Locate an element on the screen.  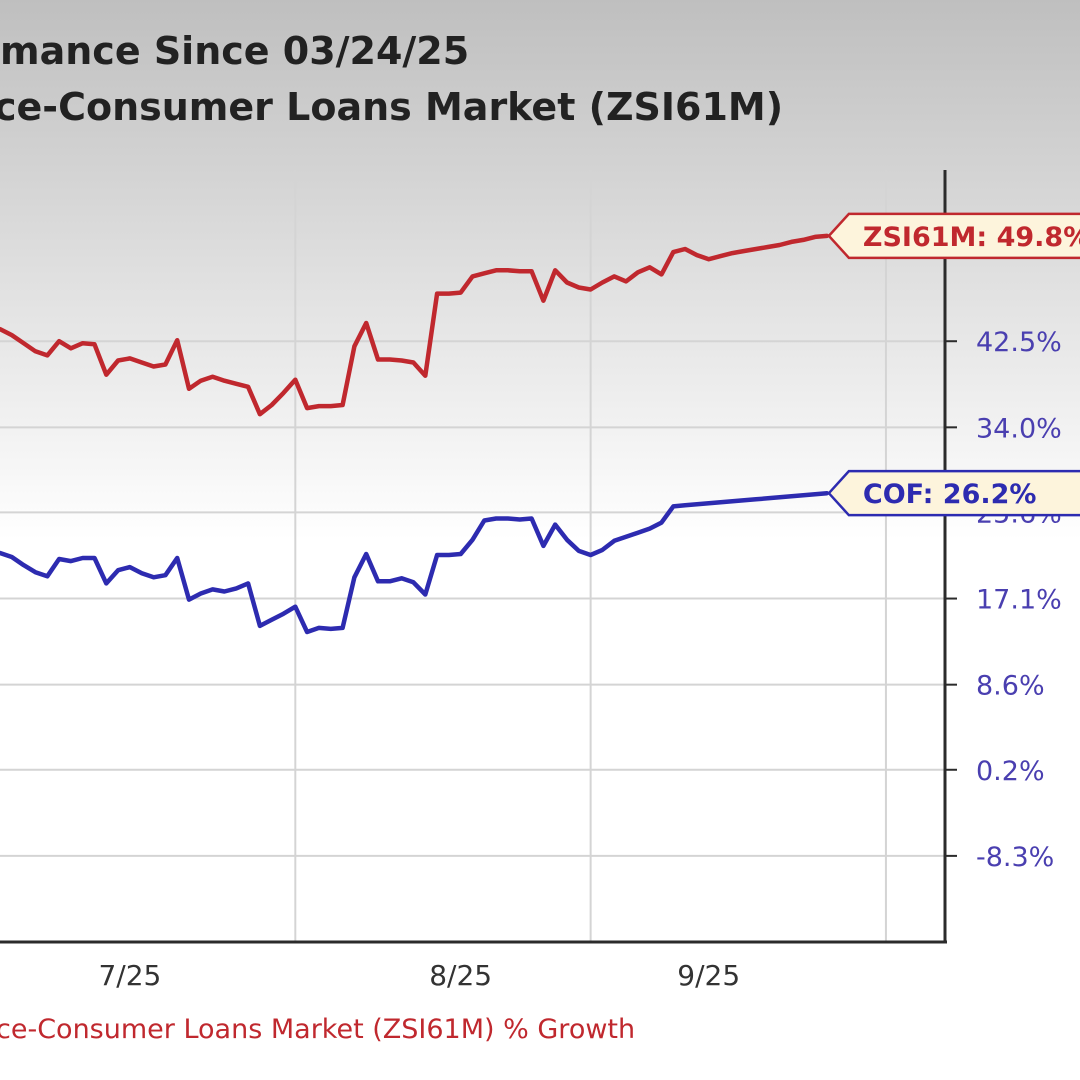
y-axis-ticks: -8.3%0.2%8.6%17.1%25.6%34.0%42.5% is located at coordinates (1003, 600).